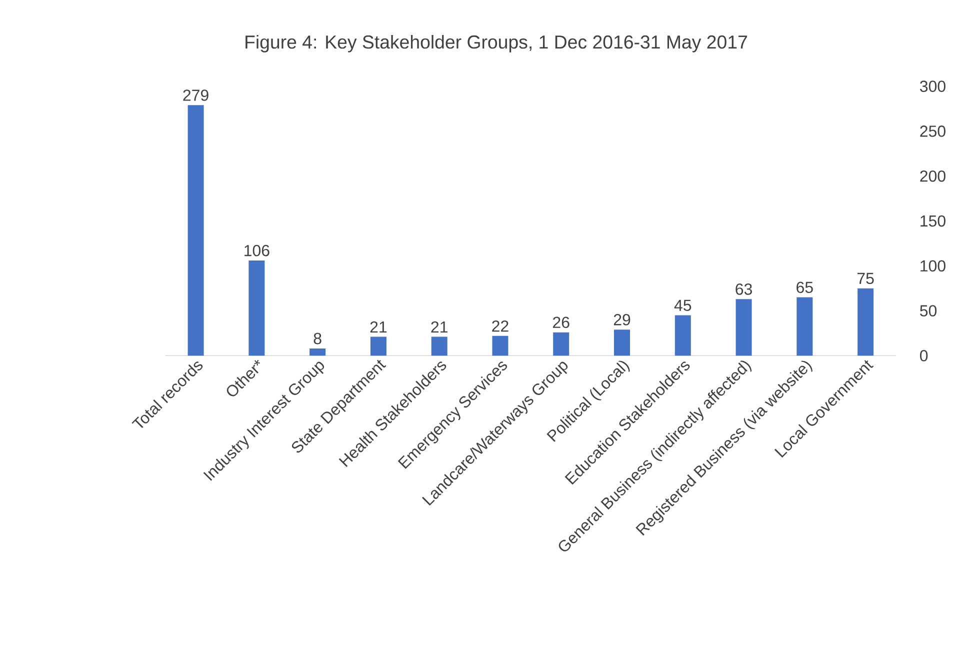  What do you see at coordinates (257, 250) in the screenshot?
I see `data-label: 106` at bounding box center [257, 250].